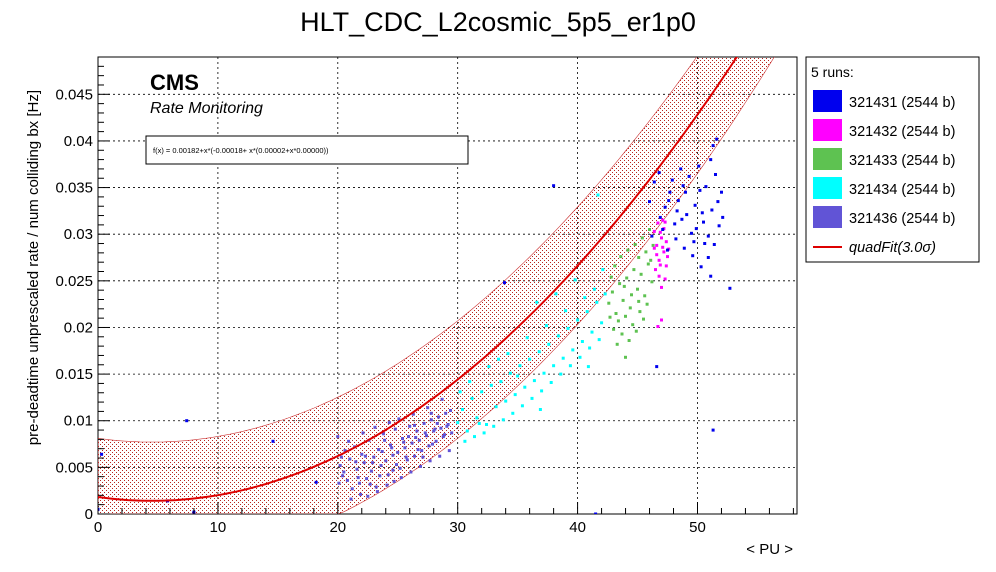 This screenshot has height=572, width=996. Describe the element at coordinates (902, 132) in the screenshot. I see `legend-label: 321432 (2544 b)` at that location.